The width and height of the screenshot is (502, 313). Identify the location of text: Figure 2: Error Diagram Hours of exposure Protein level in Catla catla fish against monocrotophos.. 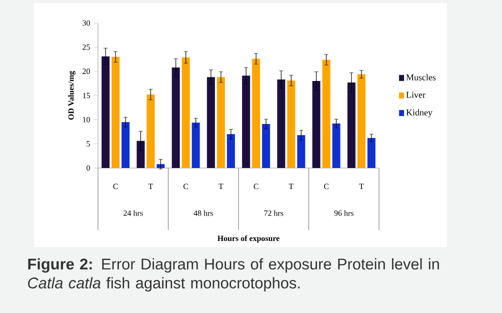
(233, 275).